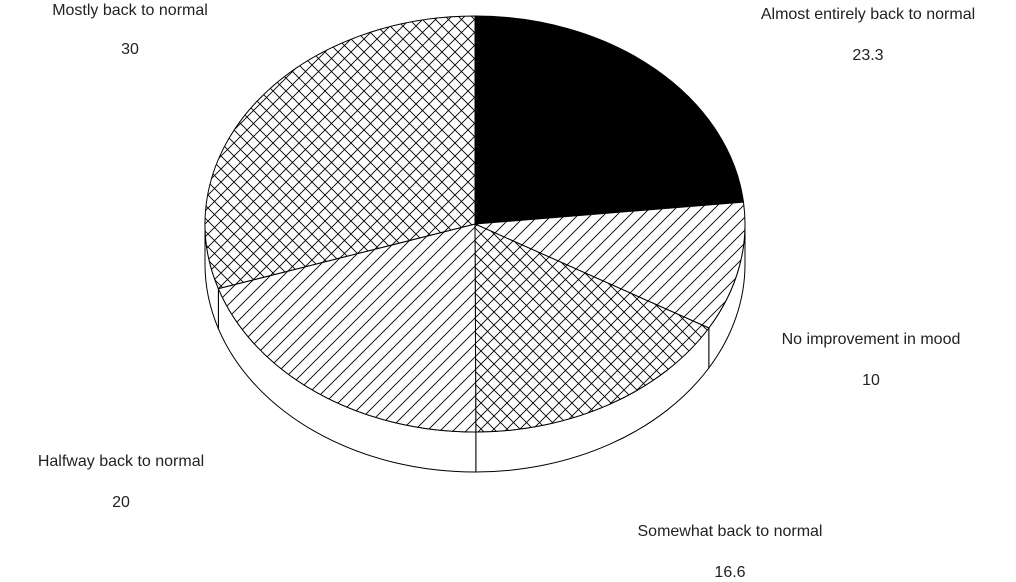  I want to click on pie-slice-mostly-back-to-normal, so click(340, 152).